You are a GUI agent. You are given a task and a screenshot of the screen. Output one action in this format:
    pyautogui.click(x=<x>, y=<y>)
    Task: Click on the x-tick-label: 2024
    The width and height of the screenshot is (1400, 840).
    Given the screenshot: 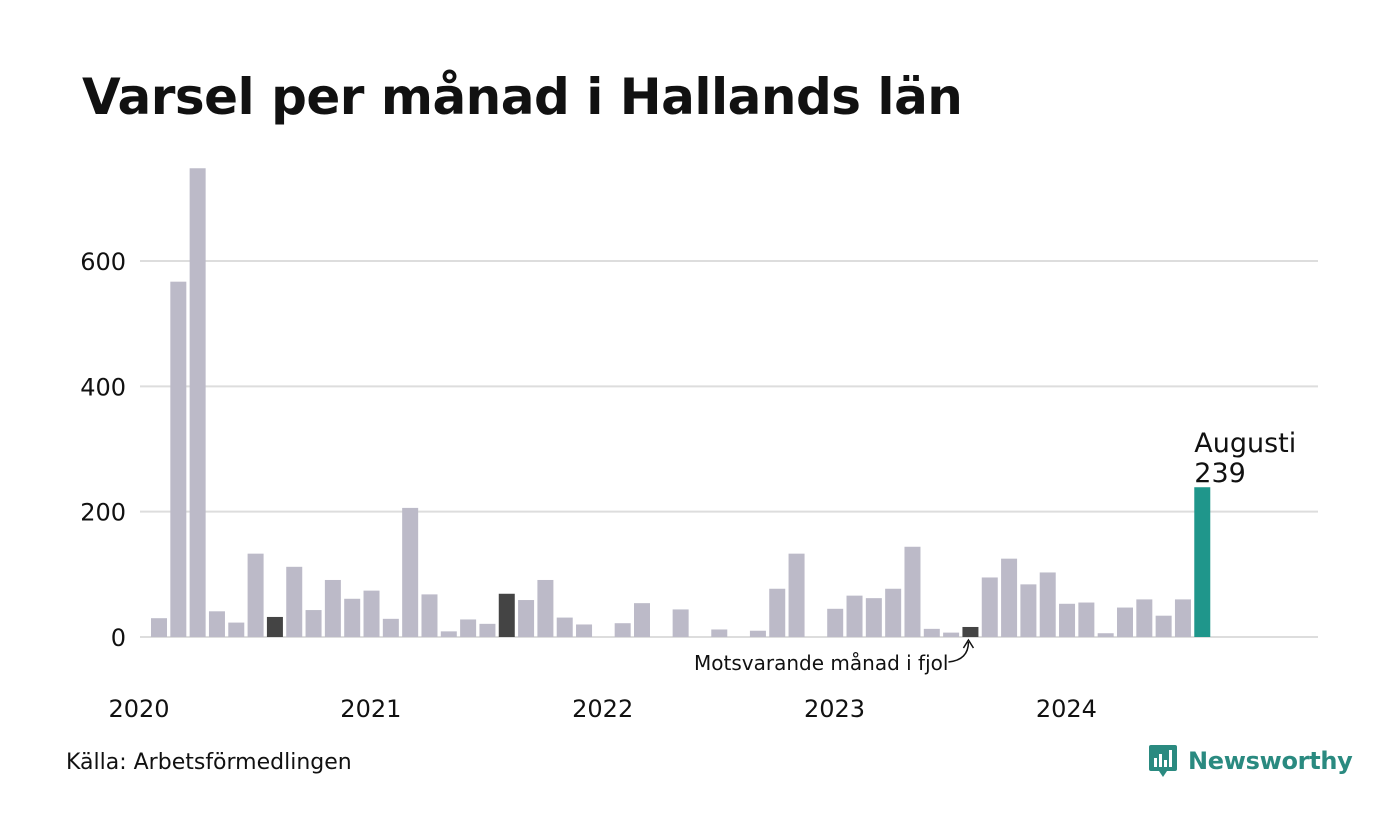 What is the action you would take?
    pyautogui.click(x=1066, y=709)
    